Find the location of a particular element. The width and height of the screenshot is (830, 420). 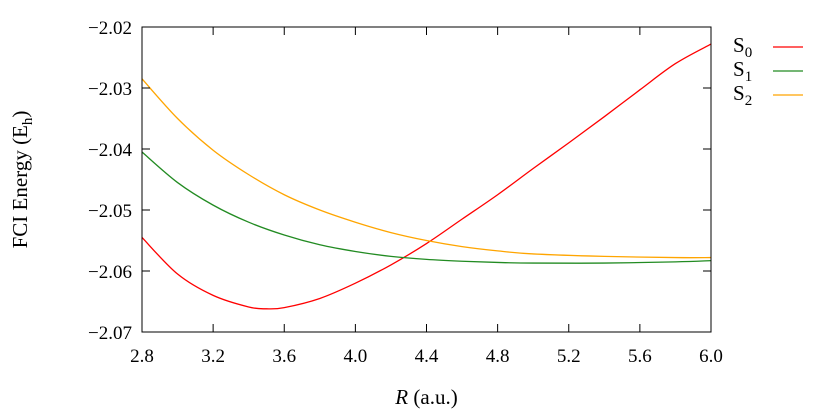

y-label-end: ) is located at coordinates (20, 114).